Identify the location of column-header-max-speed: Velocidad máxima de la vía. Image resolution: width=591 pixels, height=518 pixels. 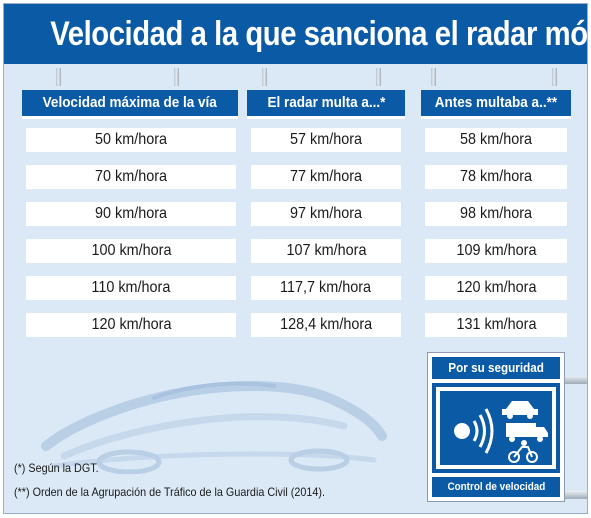
(130, 104).